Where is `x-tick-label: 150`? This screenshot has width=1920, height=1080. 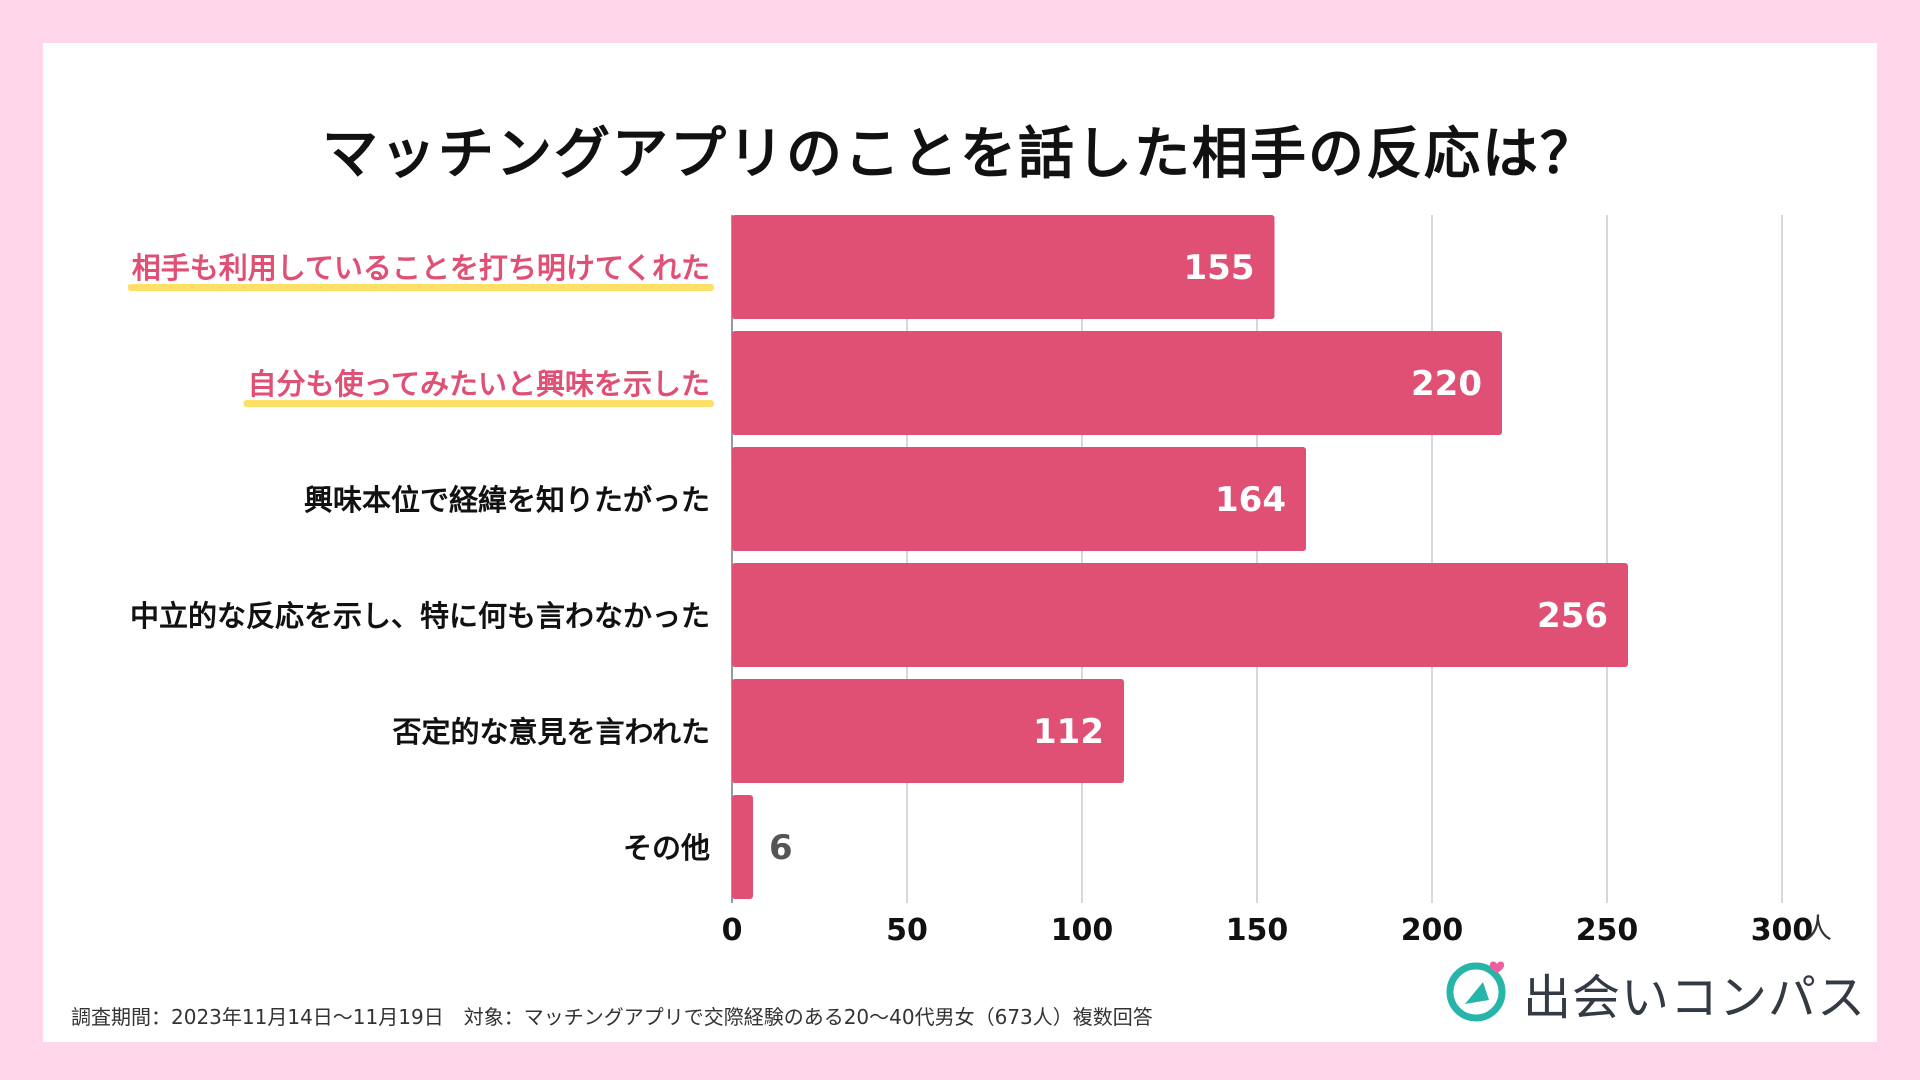 x-tick-label: 150 is located at coordinates (1257, 930).